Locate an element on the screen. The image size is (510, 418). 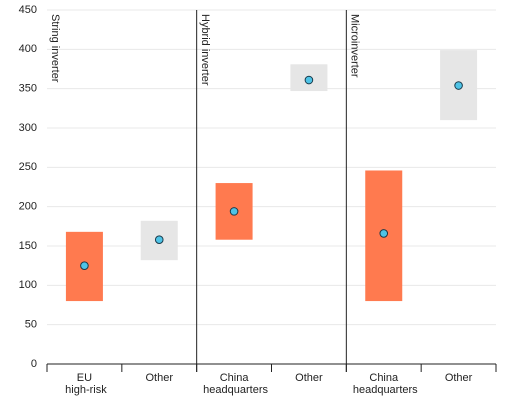
y-tick-label: 150 is located at coordinates (28, 246).